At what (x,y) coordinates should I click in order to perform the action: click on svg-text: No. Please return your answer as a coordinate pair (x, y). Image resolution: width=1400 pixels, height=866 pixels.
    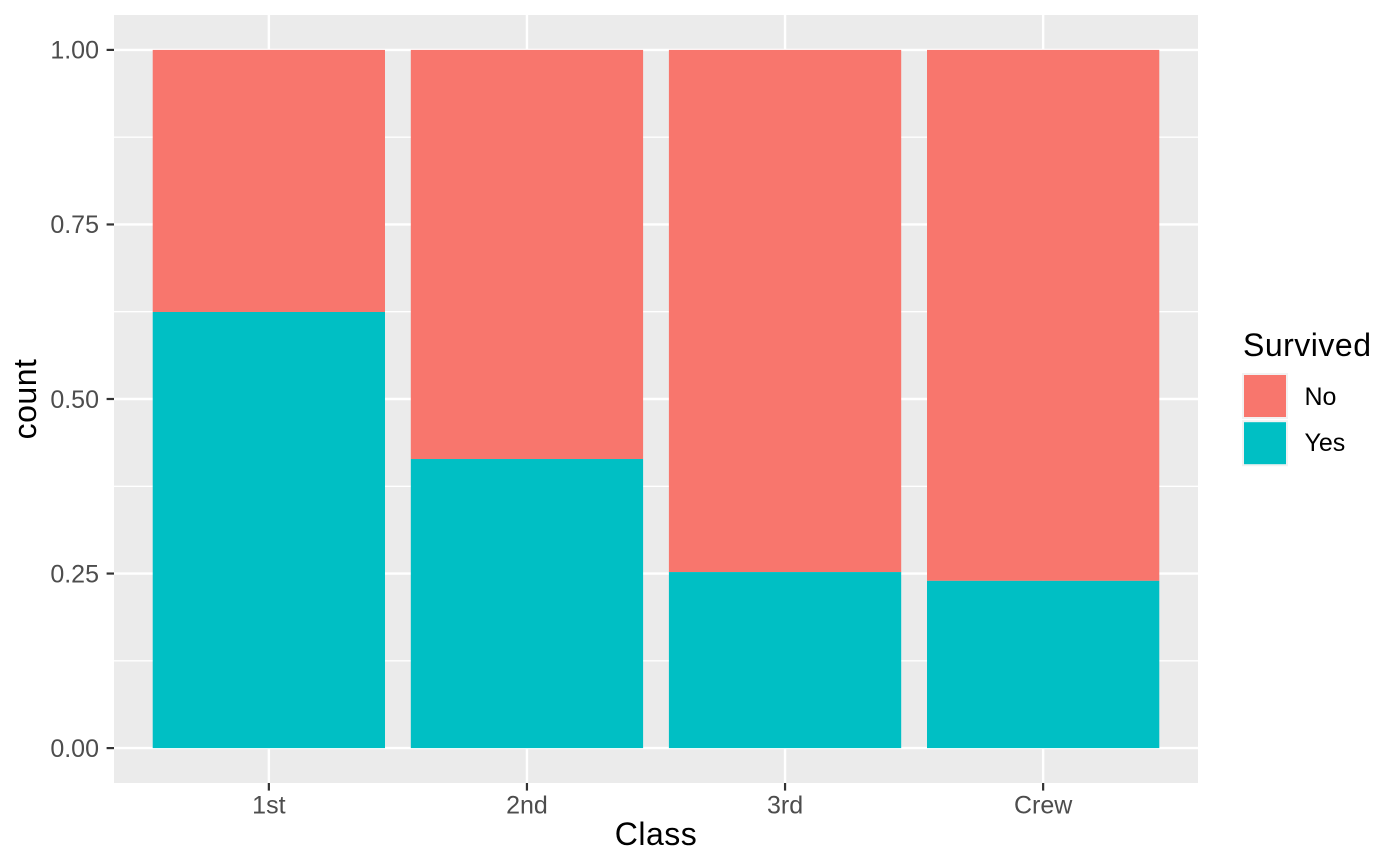
    Looking at the image, I should click on (1321, 397).